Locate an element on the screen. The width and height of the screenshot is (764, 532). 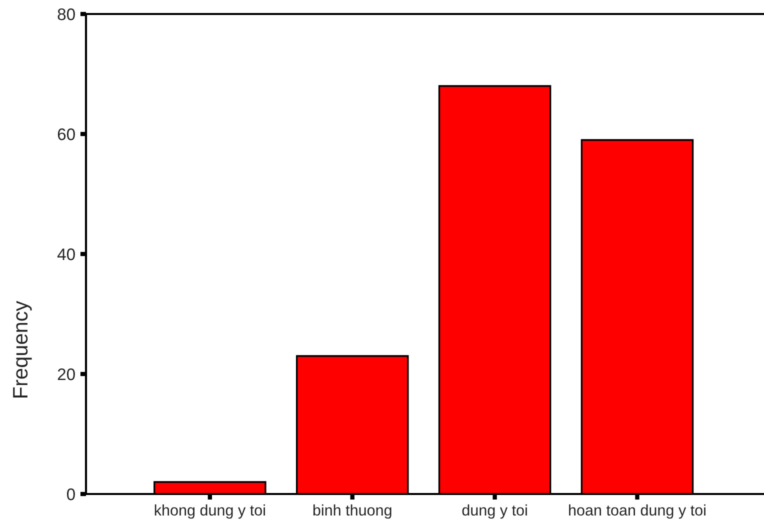
y-tick-label: 40 is located at coordinates (66, 254).